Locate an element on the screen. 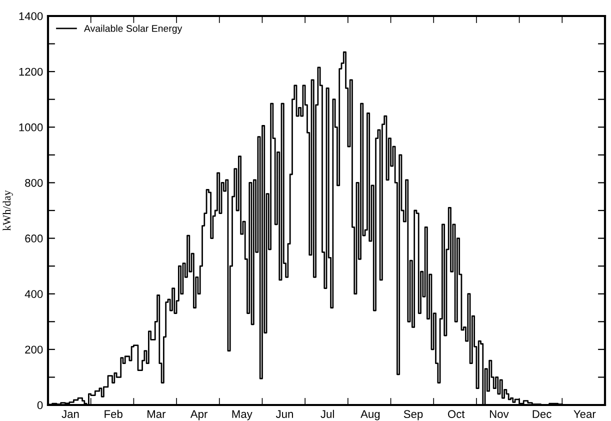 Image resolution: width=611 pixels, height=421 pixels. y-tick-label: 1200 is located at coordinates (31, 72).